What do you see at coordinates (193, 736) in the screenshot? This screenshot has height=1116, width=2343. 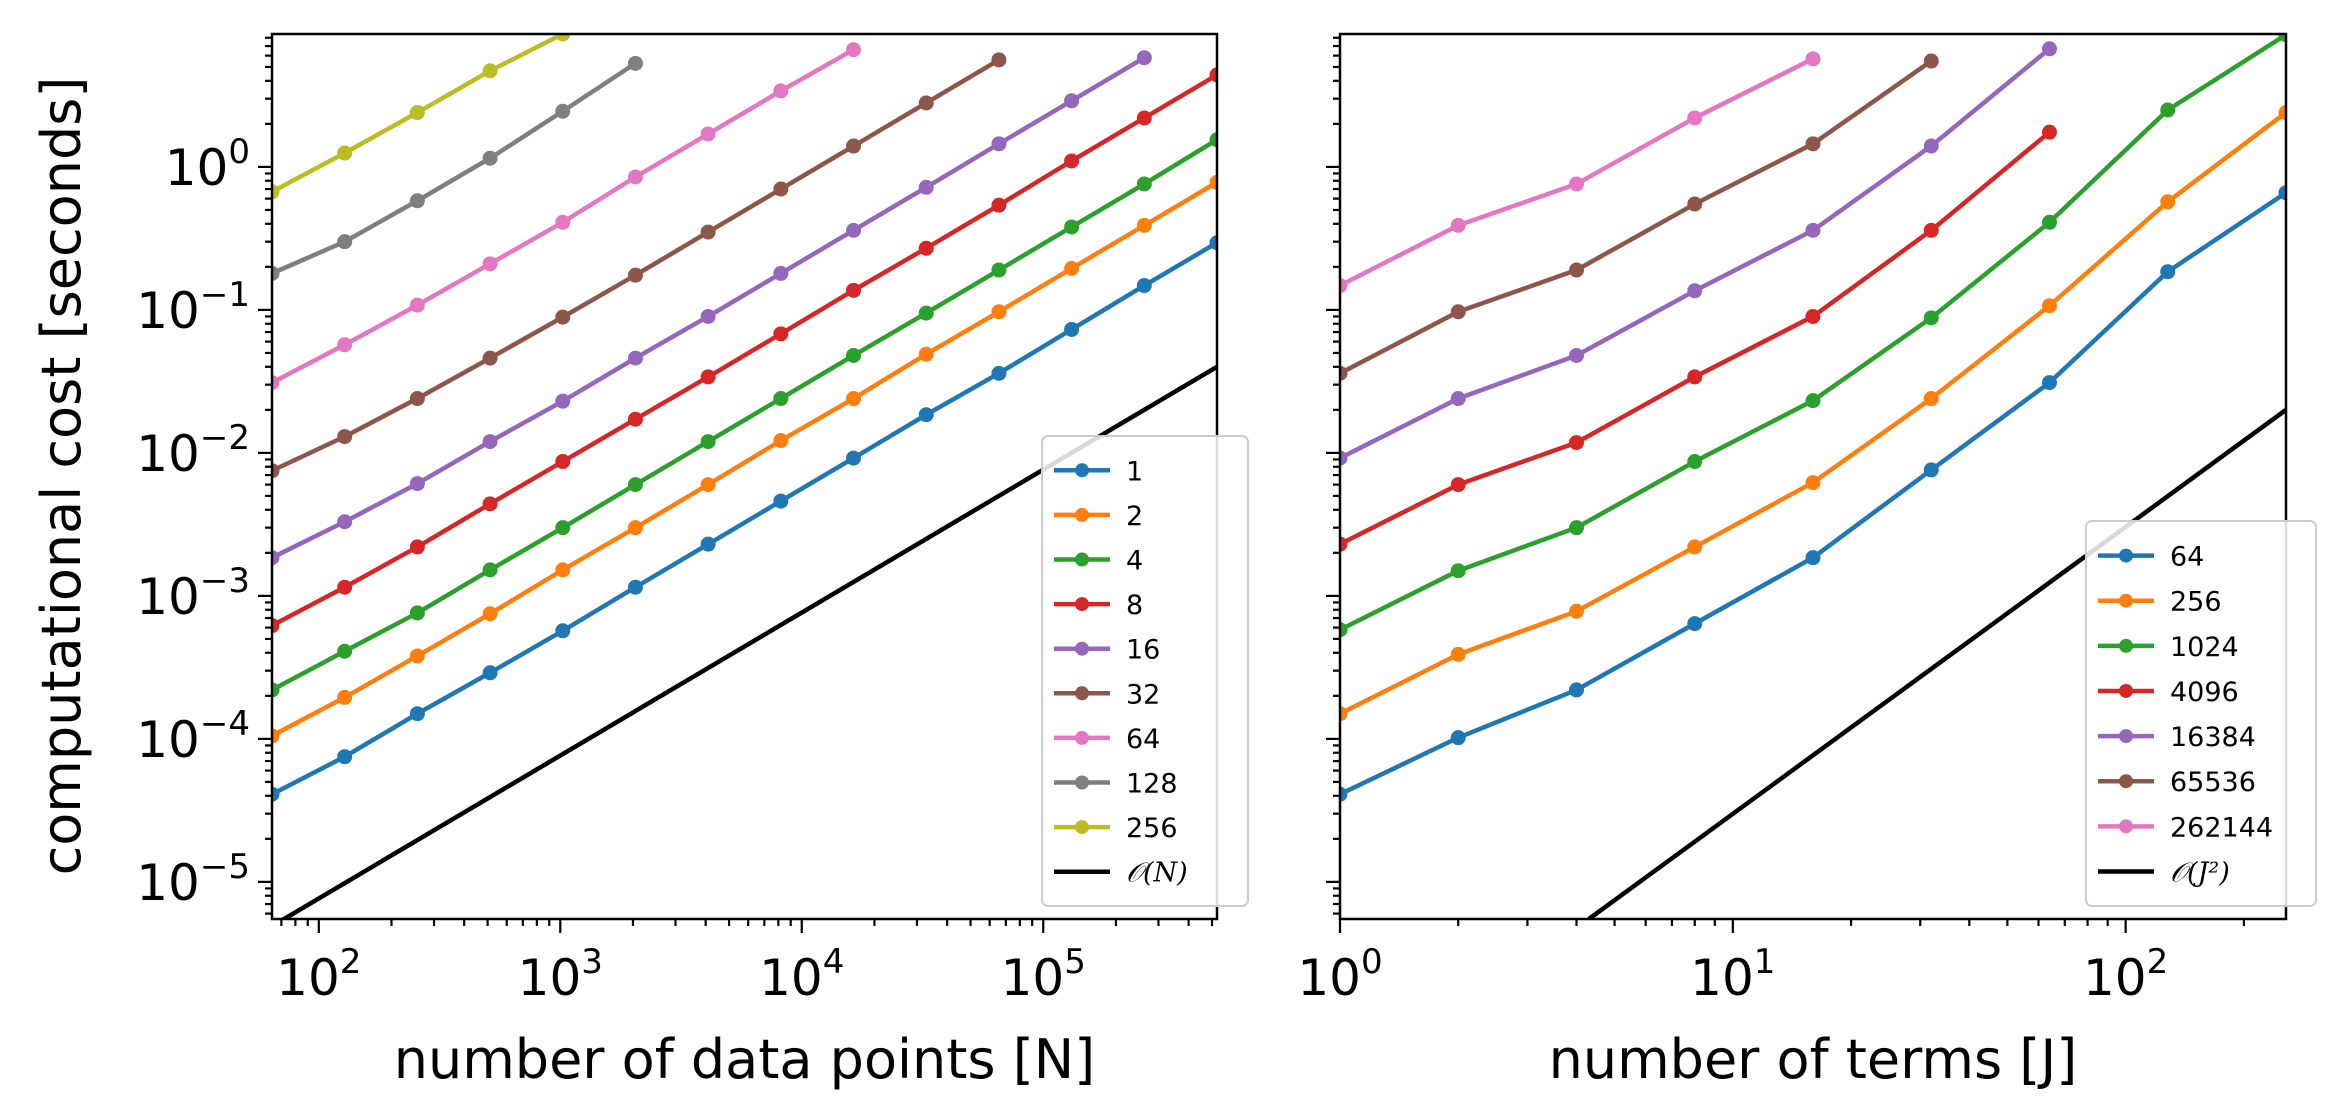 I see `y-tick-label: 10⁻⁴` at bounding box center [193, 736].